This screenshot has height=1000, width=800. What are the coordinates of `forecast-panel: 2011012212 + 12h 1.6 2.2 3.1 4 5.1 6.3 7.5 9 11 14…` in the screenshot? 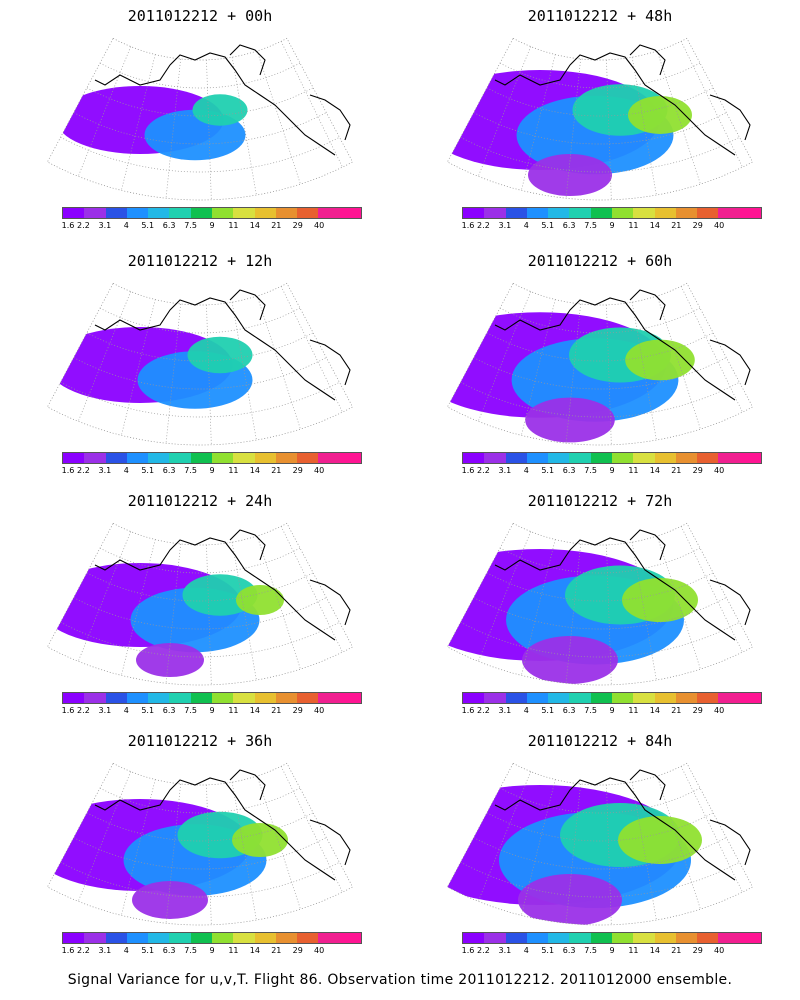 It's located at (200, 367).